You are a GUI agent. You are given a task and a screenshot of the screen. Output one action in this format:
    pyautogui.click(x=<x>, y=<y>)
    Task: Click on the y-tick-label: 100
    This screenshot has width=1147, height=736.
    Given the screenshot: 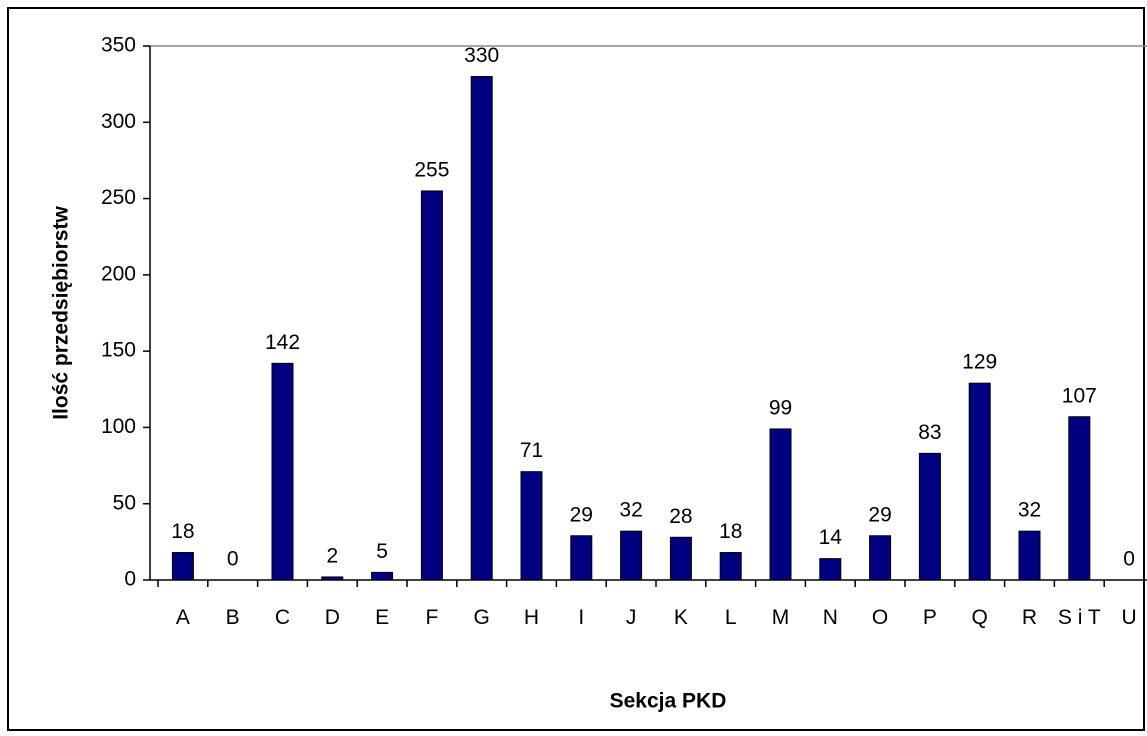 What is the action you would take?
    pyautogui.click(x=118, y=426)
    